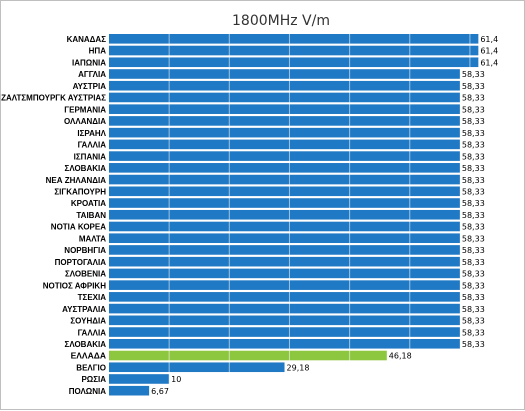 This screenshot has height=411, width=525. Describe the element at coordinates (160, 391) in the screenshot. I see `value-label: 6,67` at that location.